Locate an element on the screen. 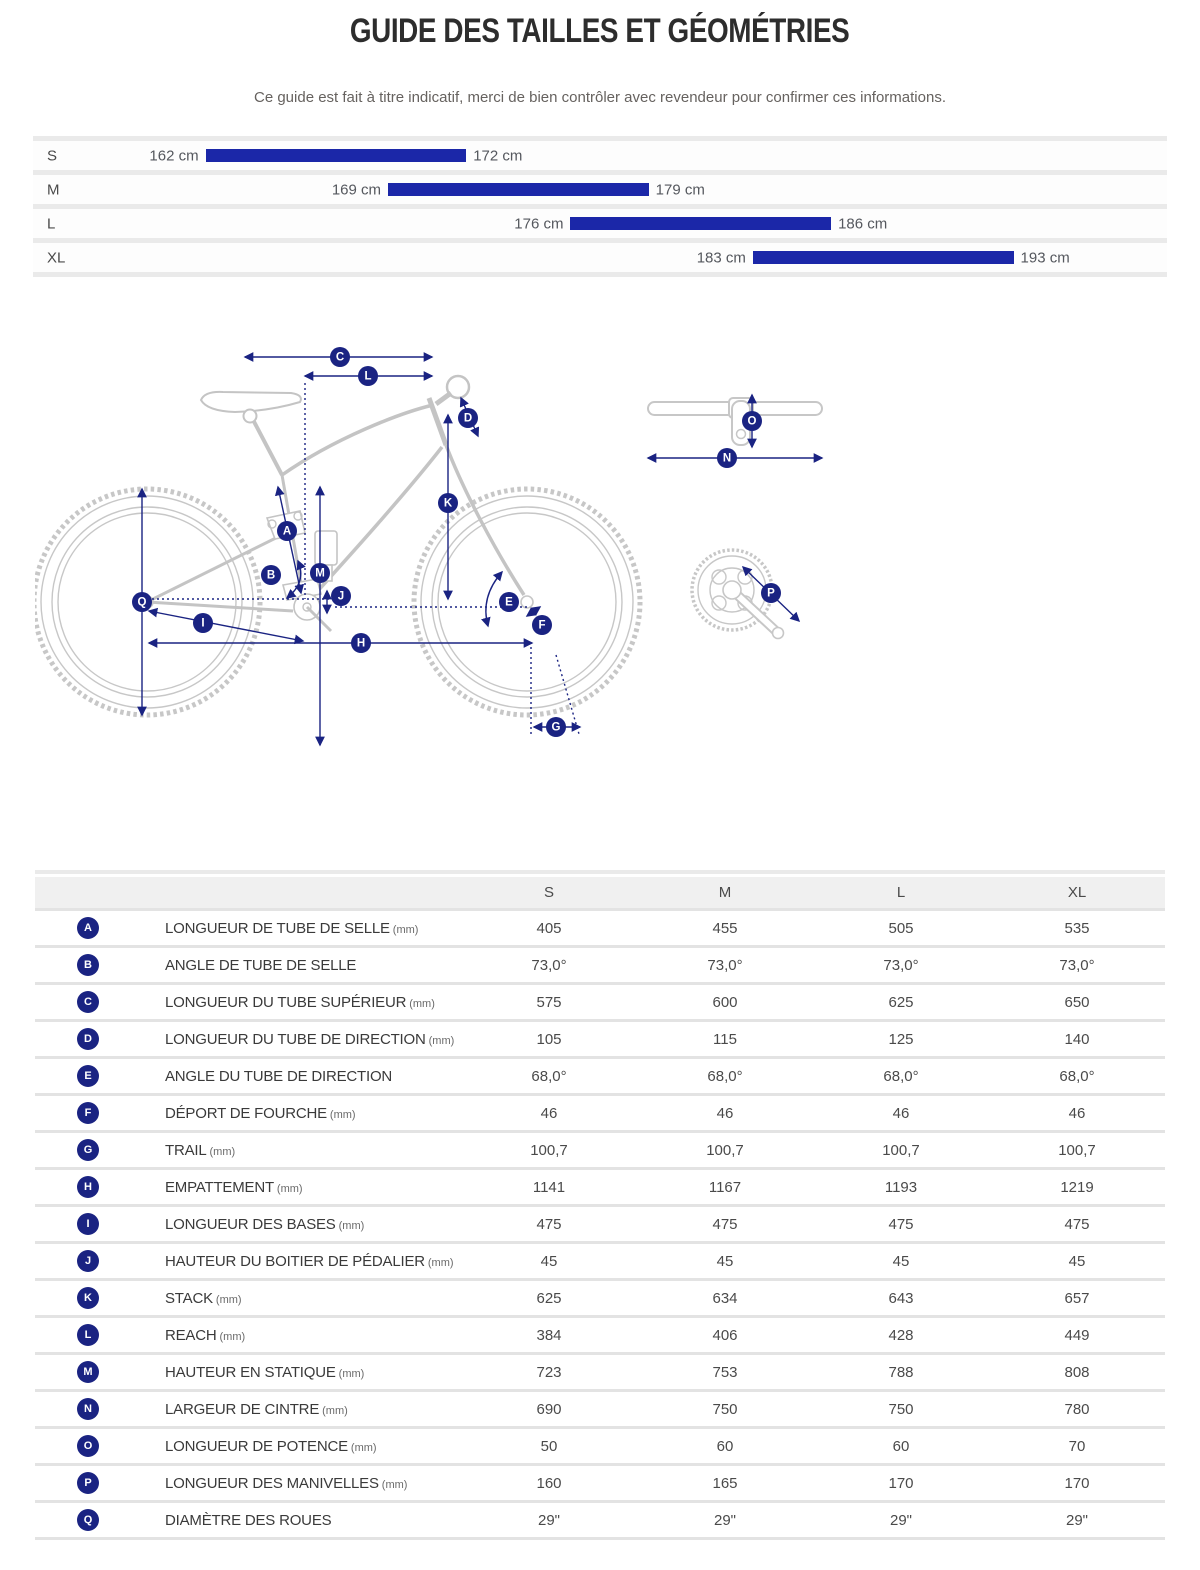  value-xl: 449 is located at coordinates (1077, 1335).